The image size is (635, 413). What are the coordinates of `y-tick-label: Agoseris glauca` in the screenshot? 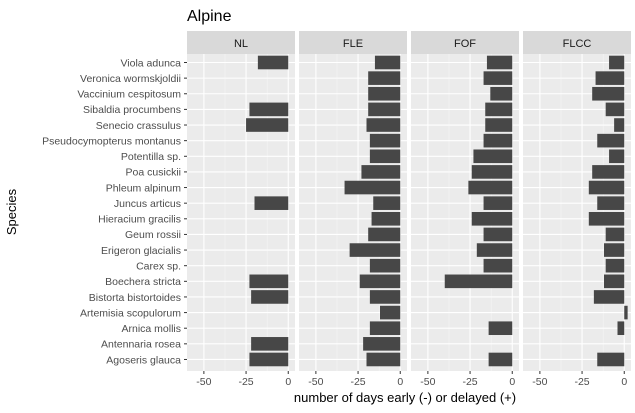 It's located at (143, 360).